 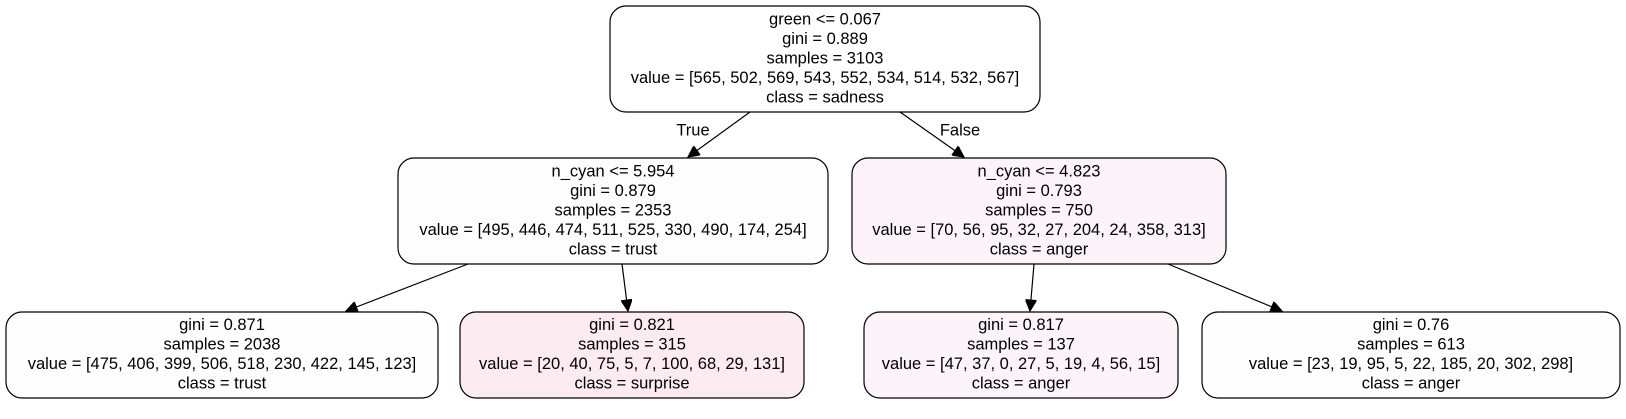 What do you see at coordinates (631, 384) in the screenshot?
I see `node-class: class = surprise` at bounding box center [631, 384].